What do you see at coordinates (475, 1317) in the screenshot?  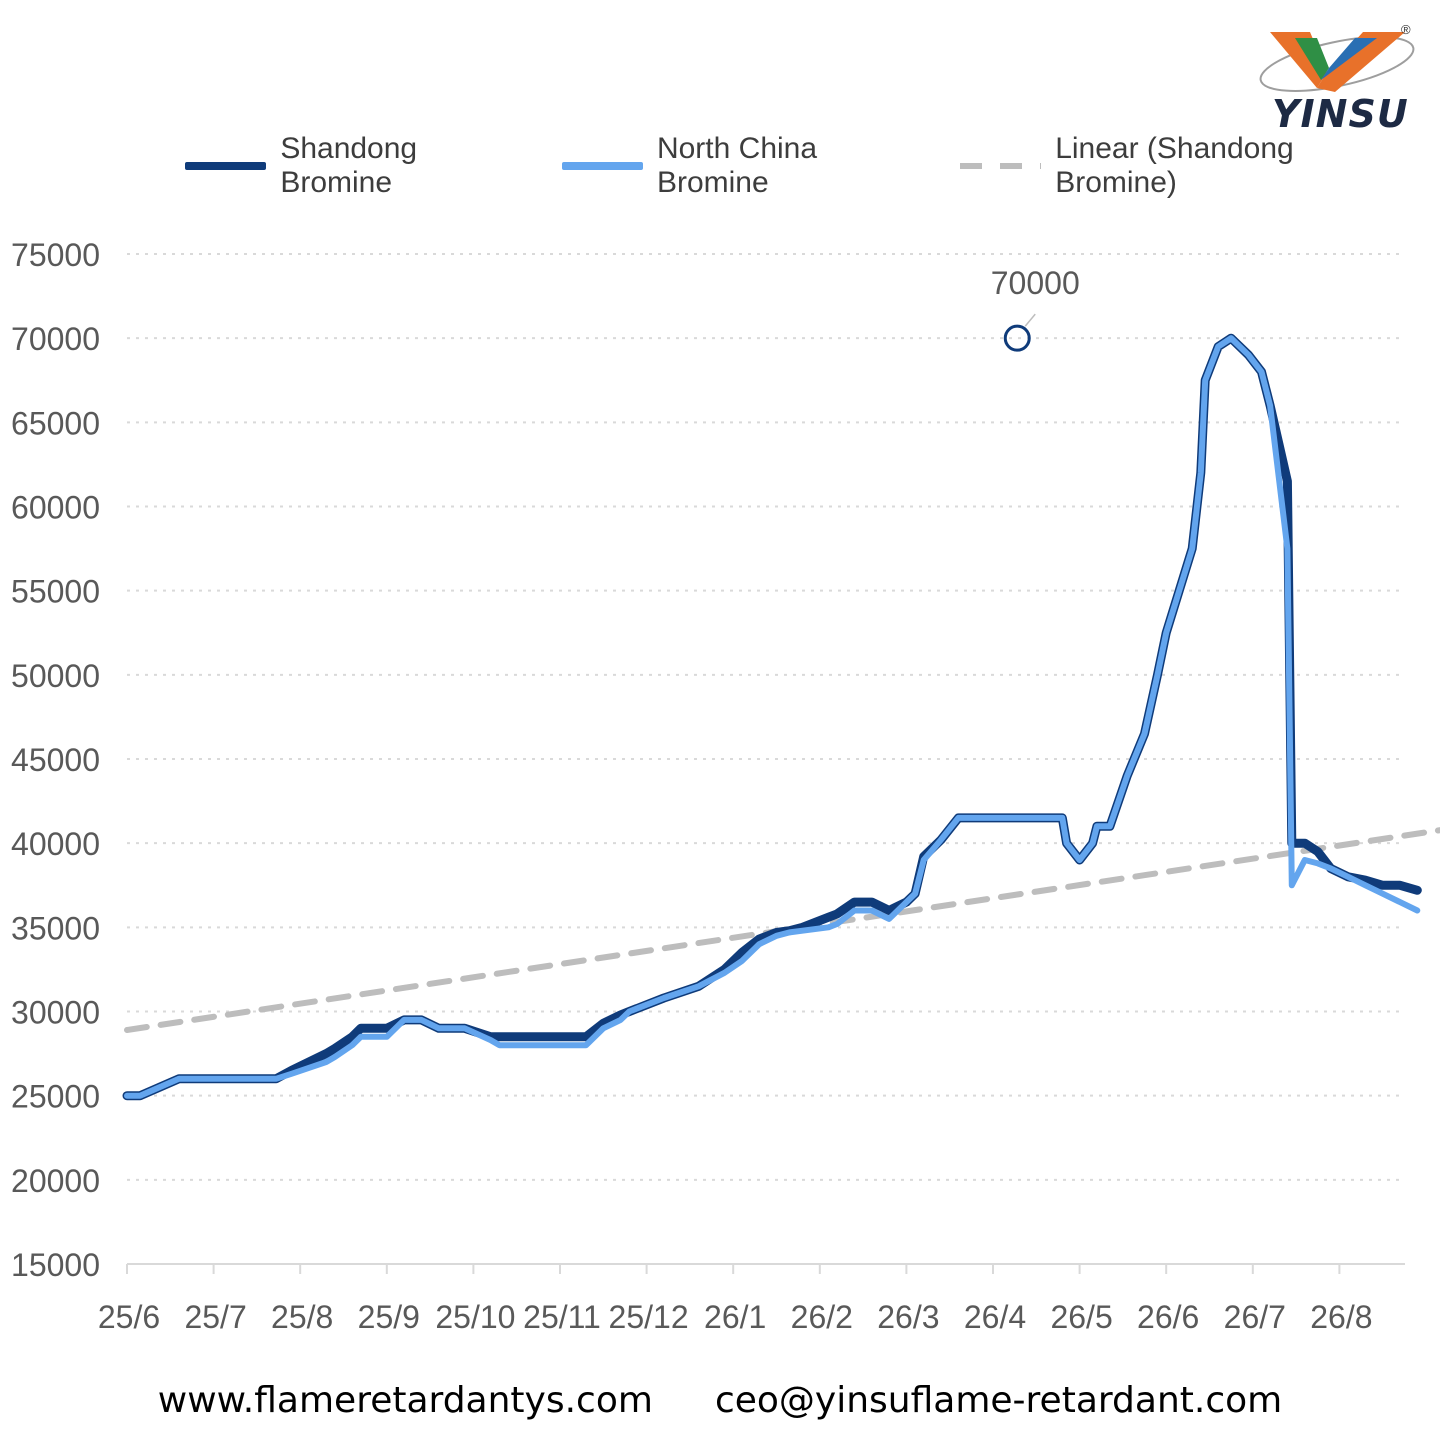 I see `x-tick-label: 25/10` at bounding box center [475, 1317].